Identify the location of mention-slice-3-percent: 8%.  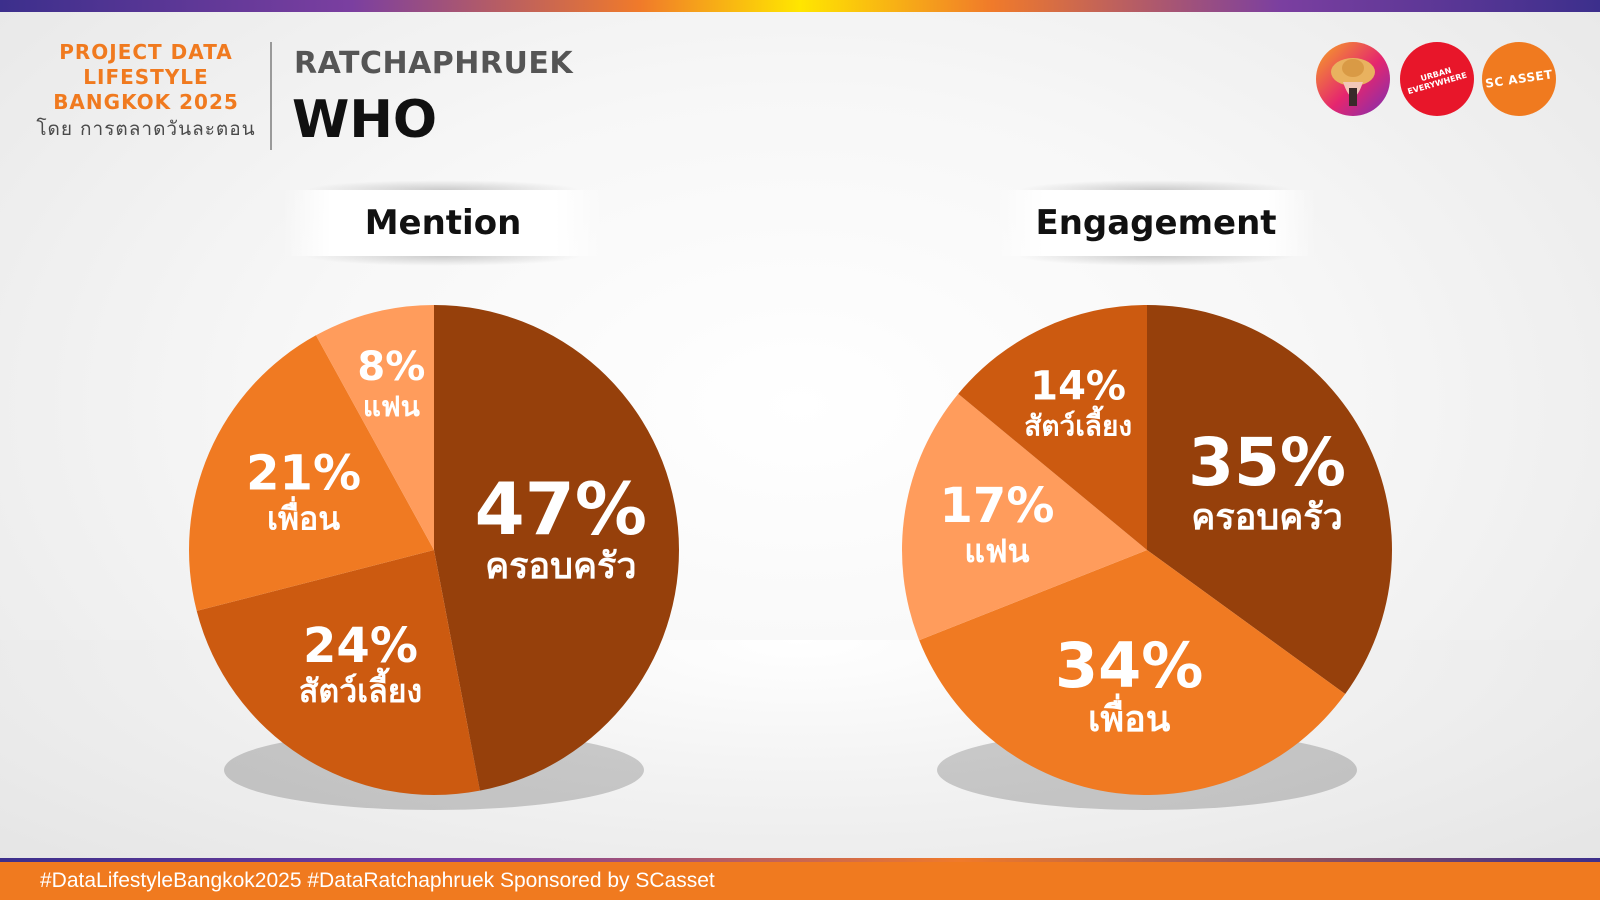
(391, 367).